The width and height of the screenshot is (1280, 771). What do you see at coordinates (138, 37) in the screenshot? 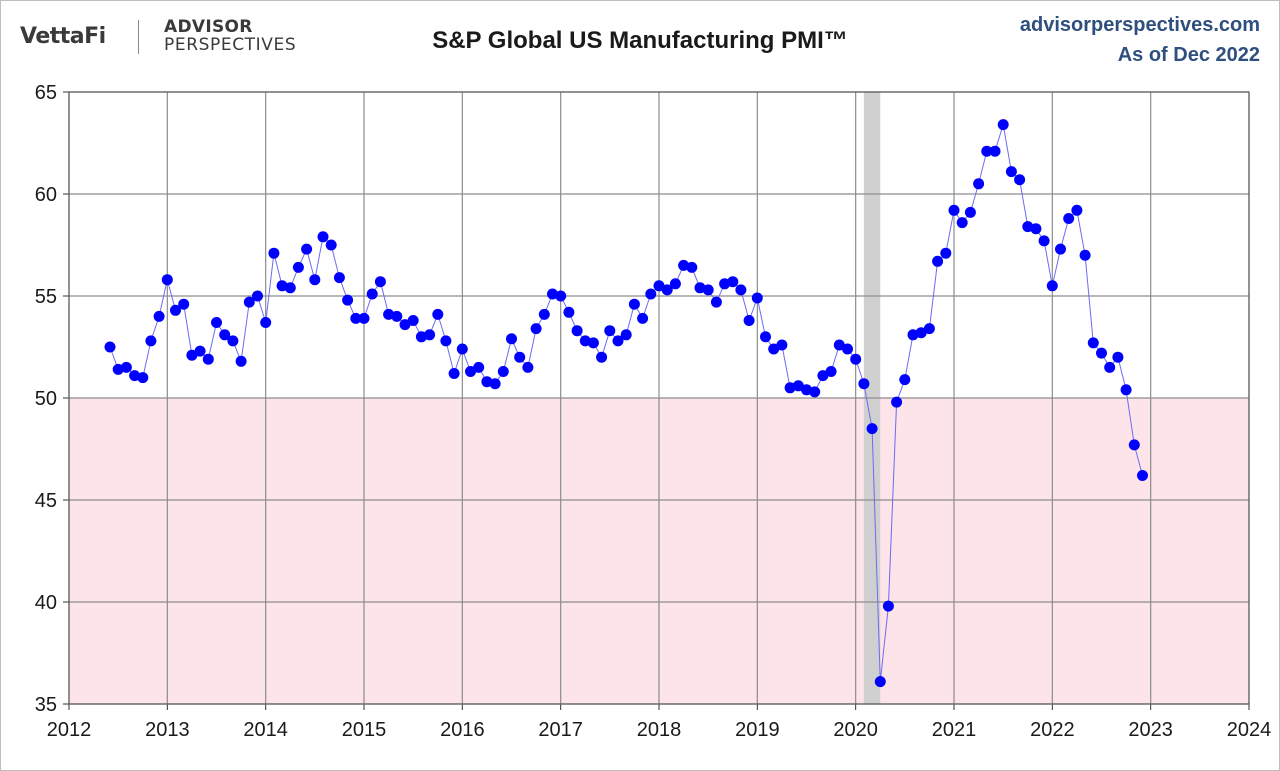
I see `logo-divider` at bounding box center [138, 37].